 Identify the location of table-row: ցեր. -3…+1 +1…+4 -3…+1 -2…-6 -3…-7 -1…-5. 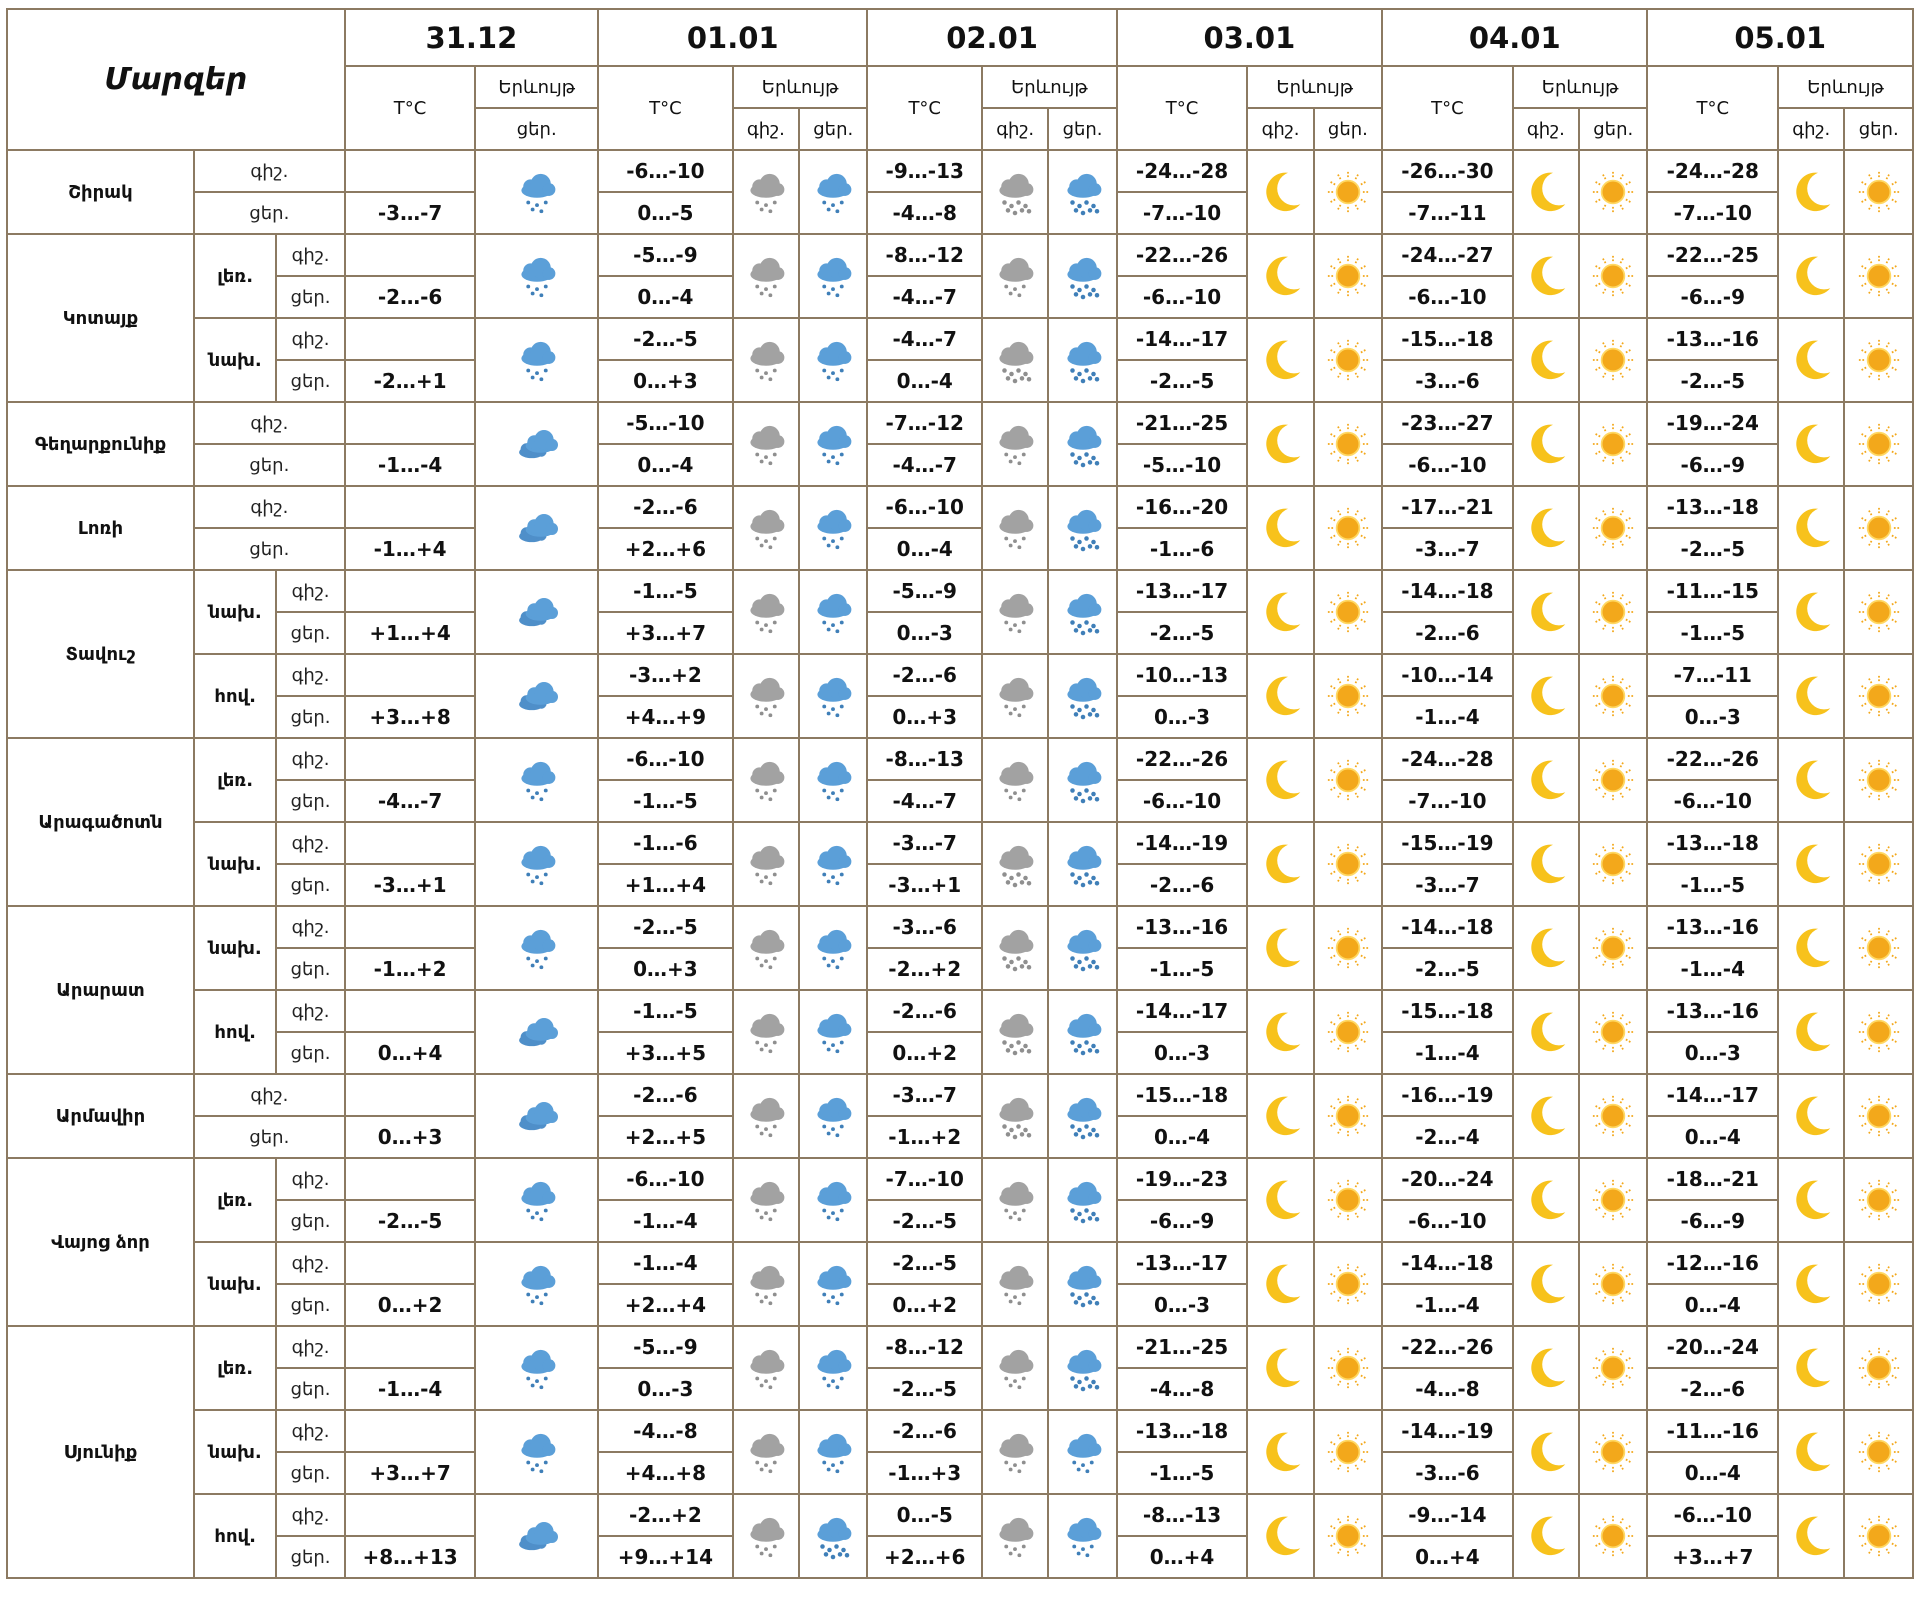
(960, 885).